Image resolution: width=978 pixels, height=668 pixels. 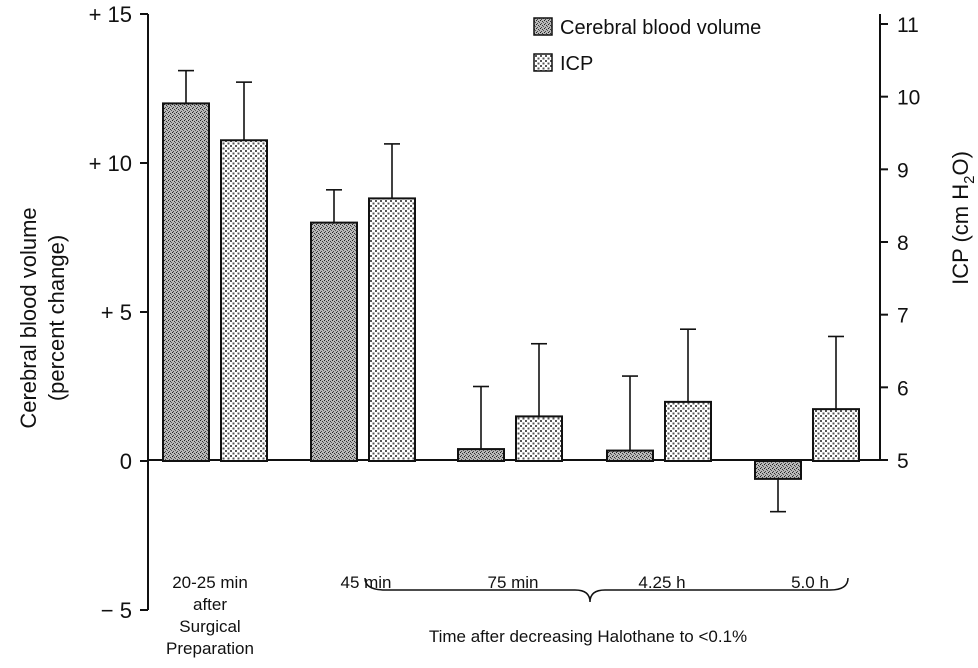 What do you see at coordinates (903, 388) in the screenshot?
I see `right-tick-label: 6` at bounding box center [903, 388].